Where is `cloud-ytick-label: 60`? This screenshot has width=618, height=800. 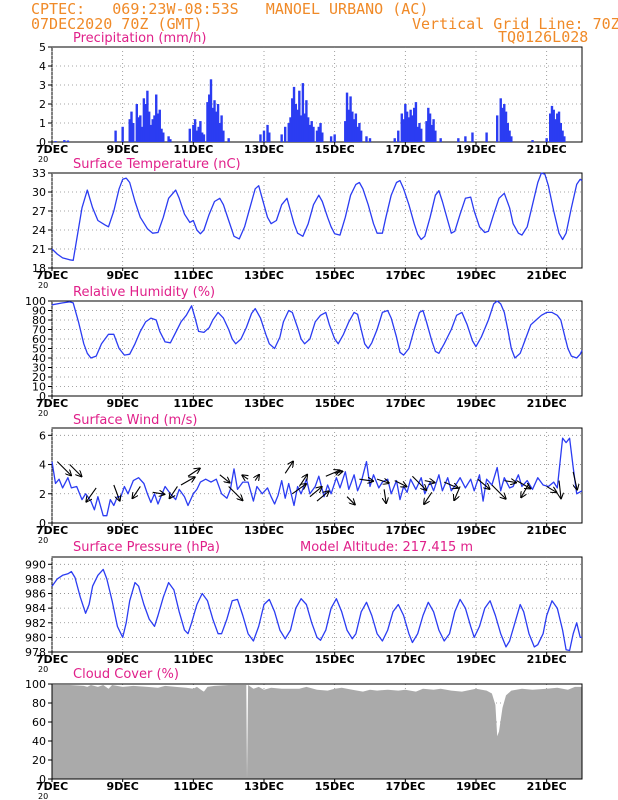
cloud-ytick-label: 60 is located at coordinates (39, 722).